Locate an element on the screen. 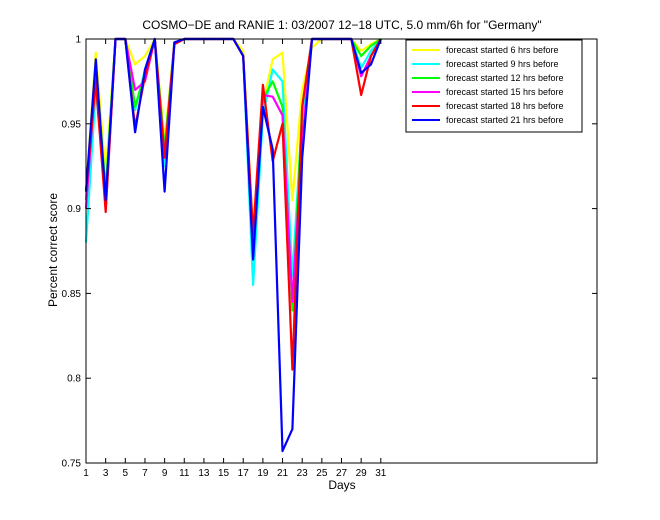 The height and width of the screenshot is (520, 660). x-tick-label: 17 is located at coordinates (244, 473).